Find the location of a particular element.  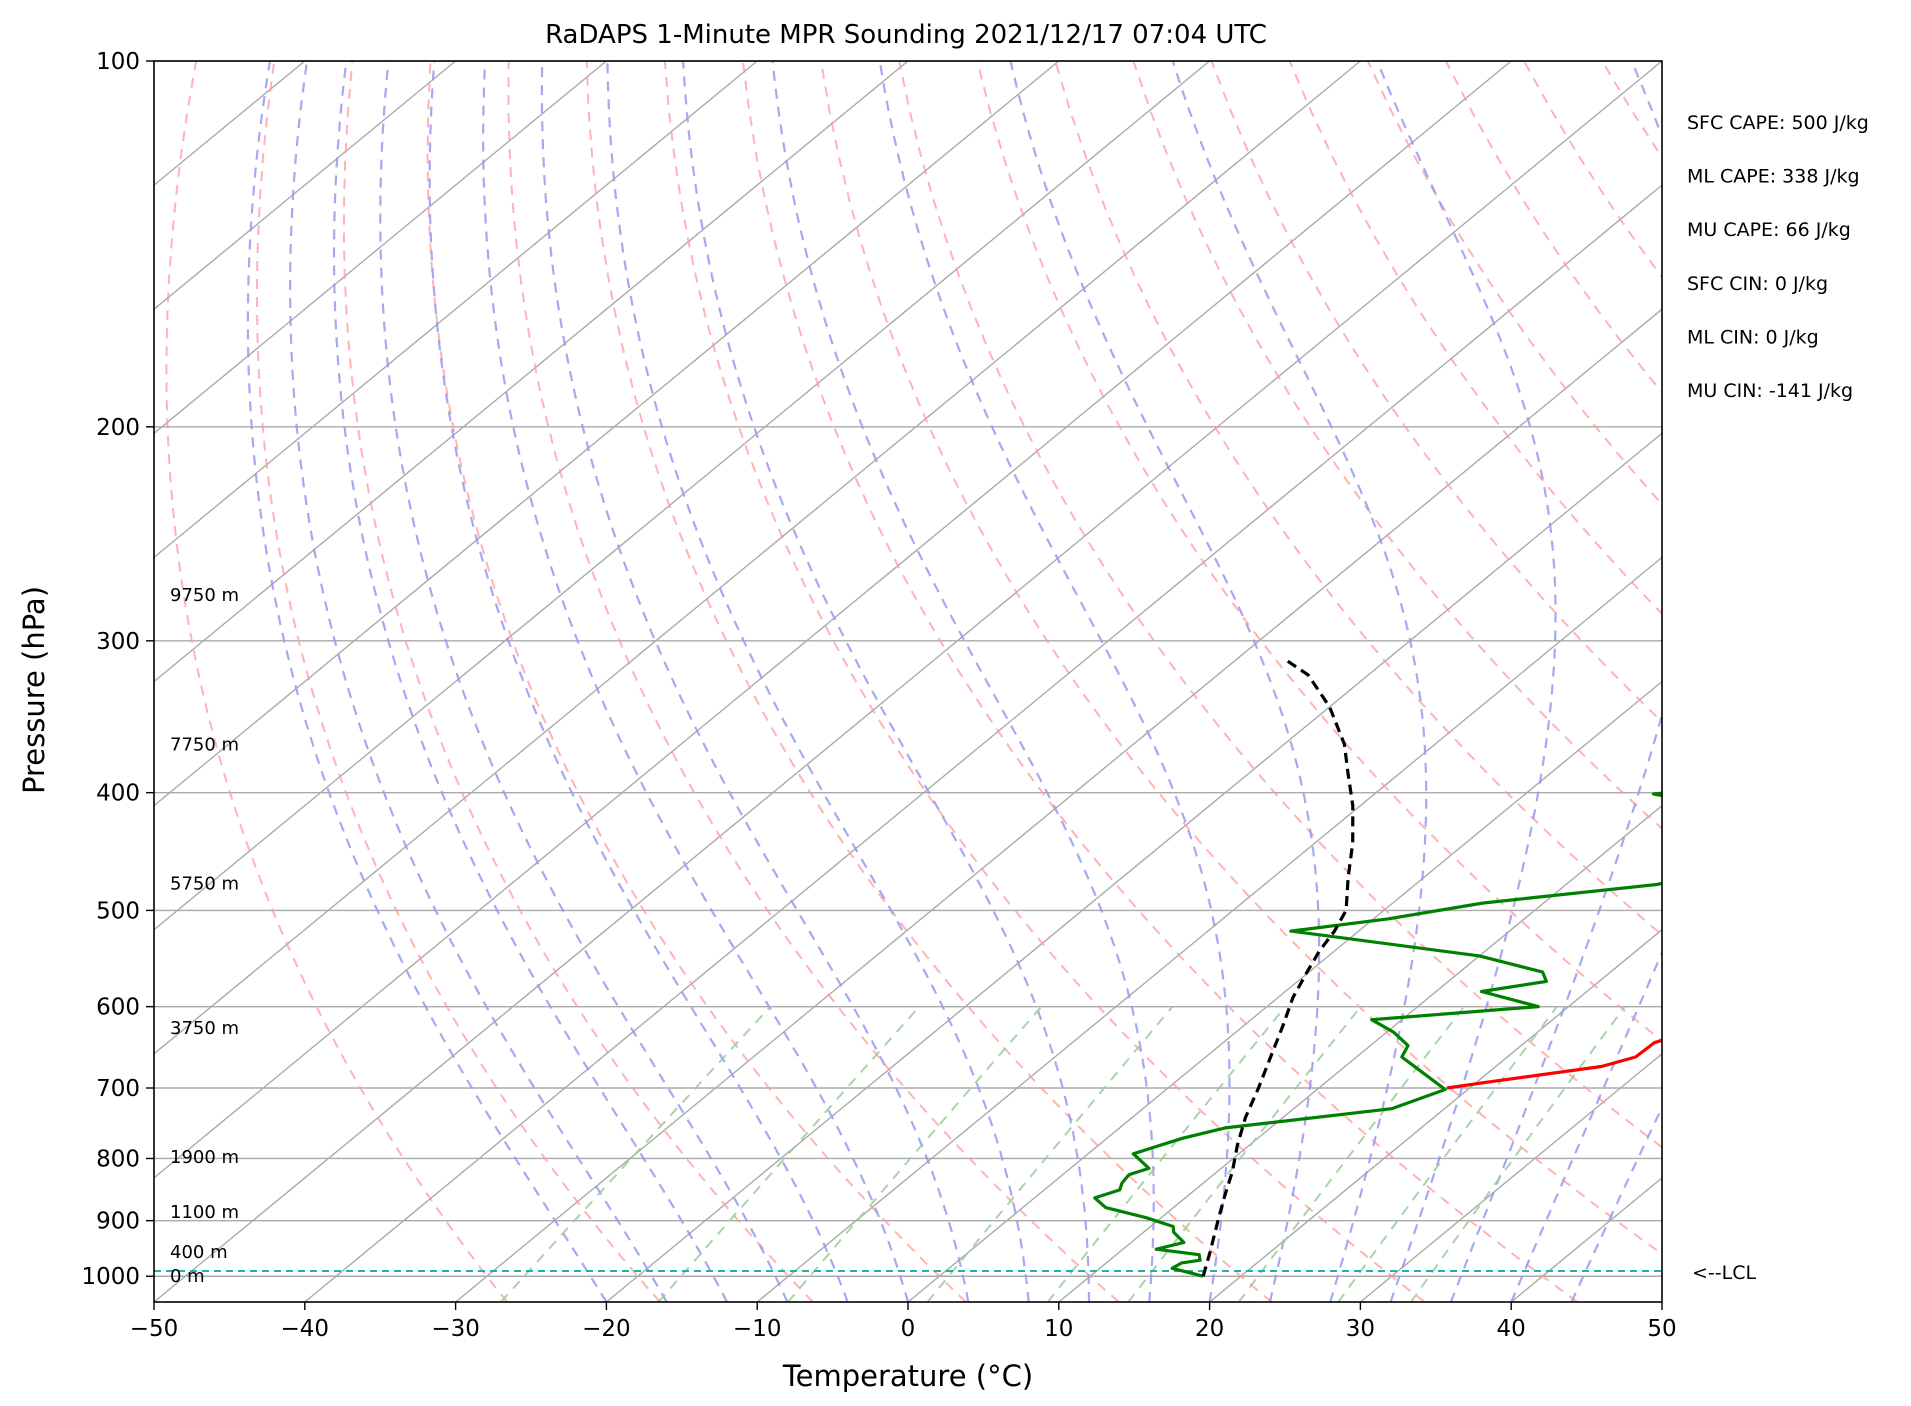

y-tick-label: 200 is located at coordinates (118, 428).